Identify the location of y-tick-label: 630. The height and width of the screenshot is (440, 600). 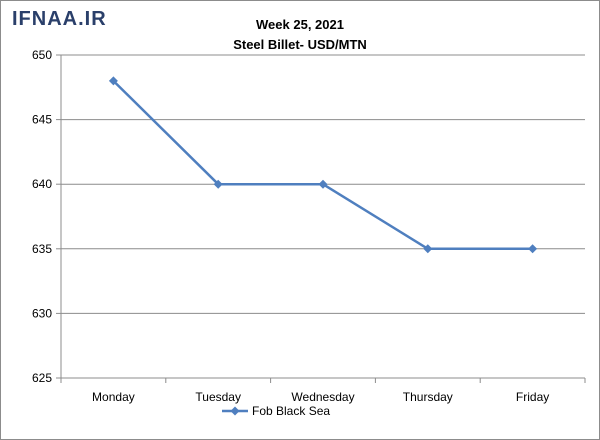
(42, 313).